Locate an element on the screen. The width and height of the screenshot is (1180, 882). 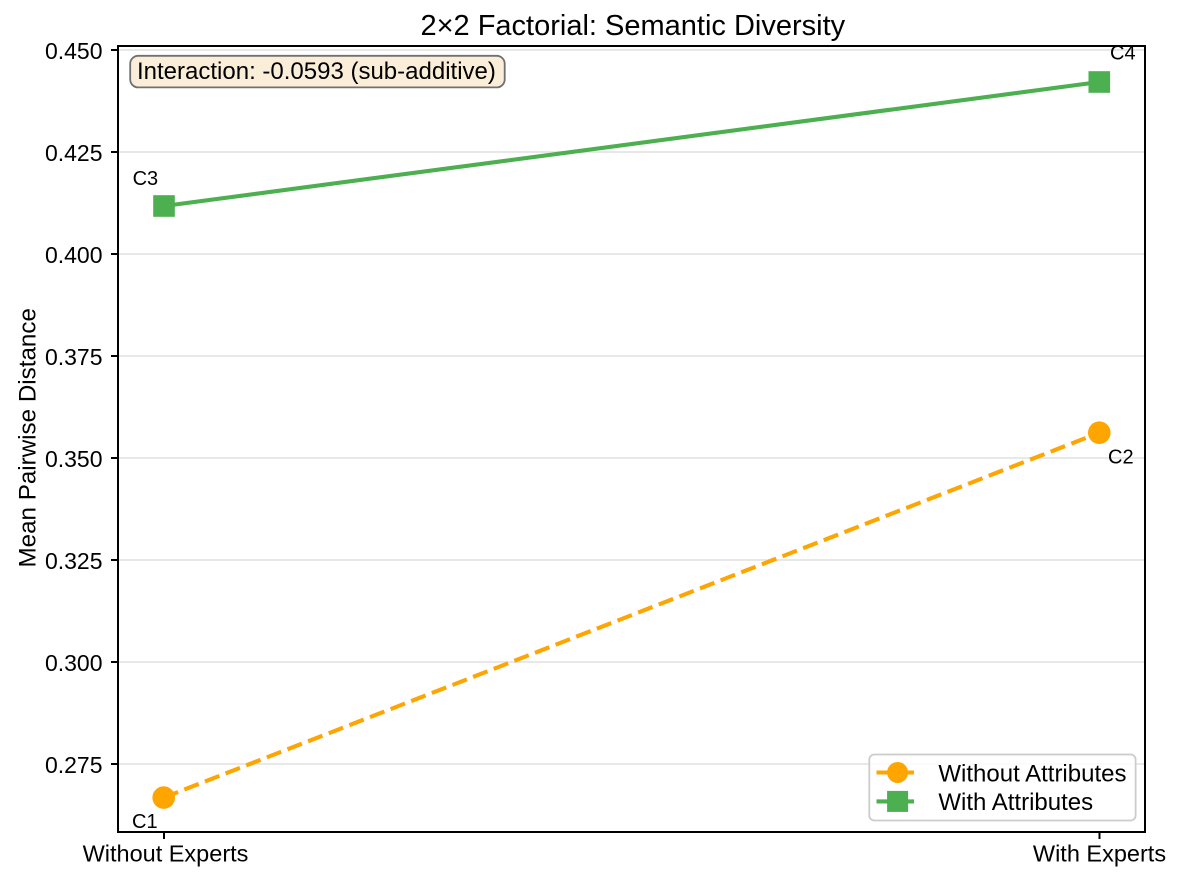
svg-text:2×2 Factorial: Semantic Divers: 2×2 Factorial: Semantic Diversity is located at coordinates (632, 26).